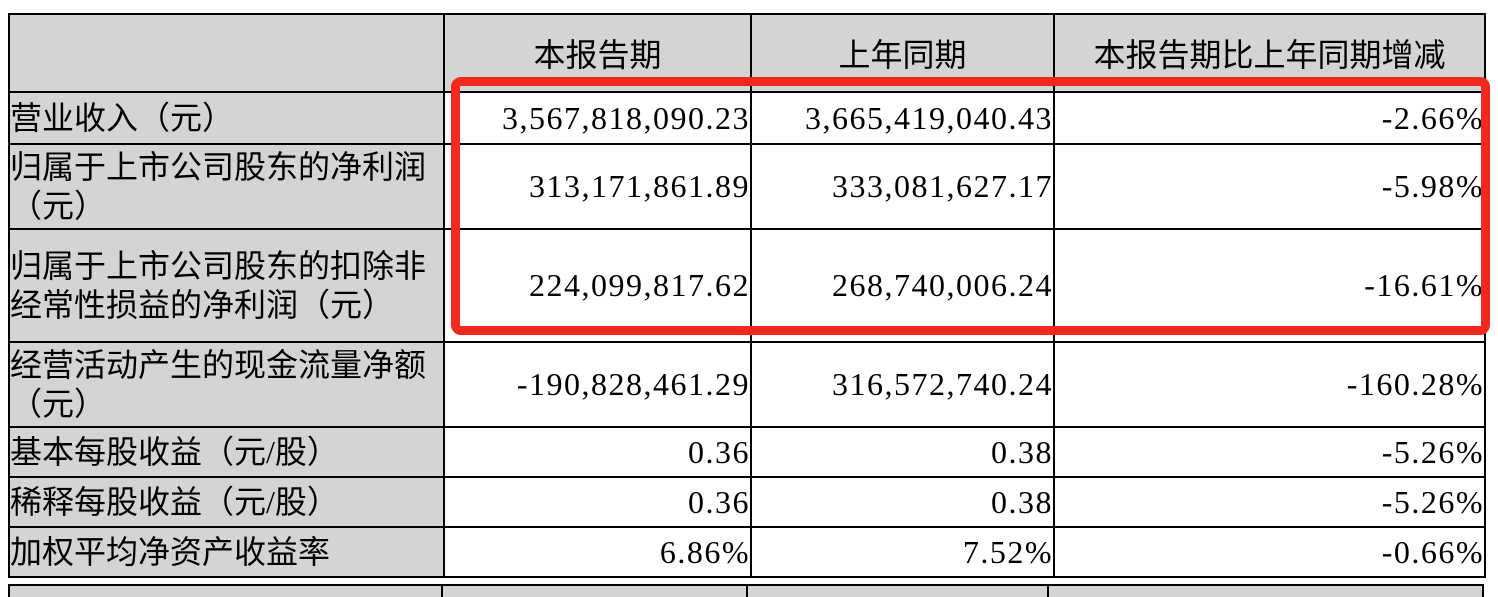 This screenshot has width=1498, height=597. I want to click on header-cell-change: 本报告期比上年同期增减, so click(1269, 53).